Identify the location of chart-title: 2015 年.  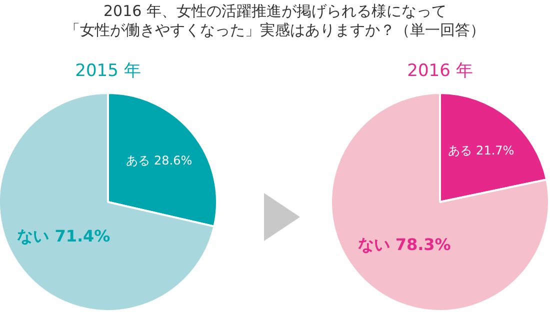
(108, 71).